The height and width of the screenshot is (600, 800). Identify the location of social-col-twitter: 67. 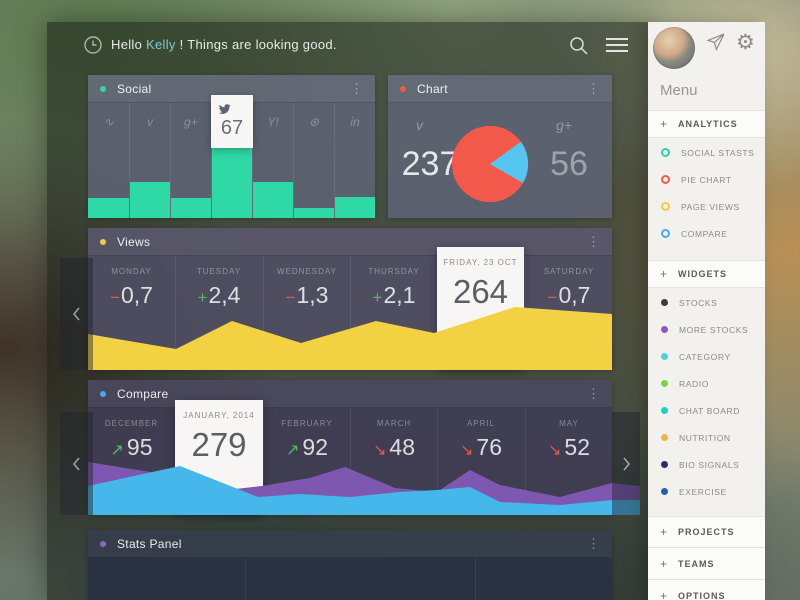
(232, 156).